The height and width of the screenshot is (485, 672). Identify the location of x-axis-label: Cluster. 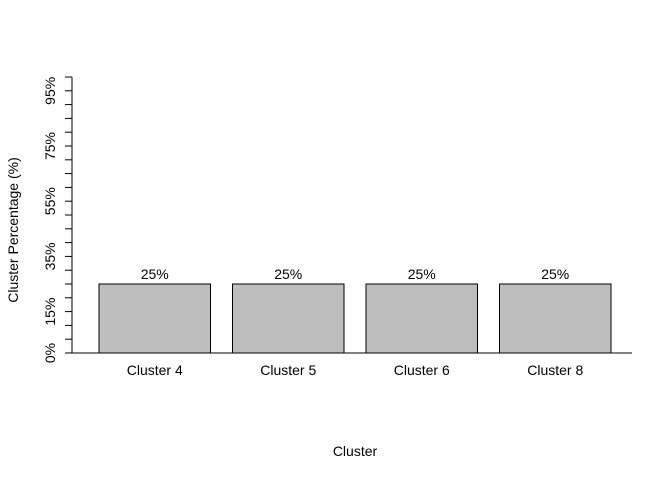
(355, 451).